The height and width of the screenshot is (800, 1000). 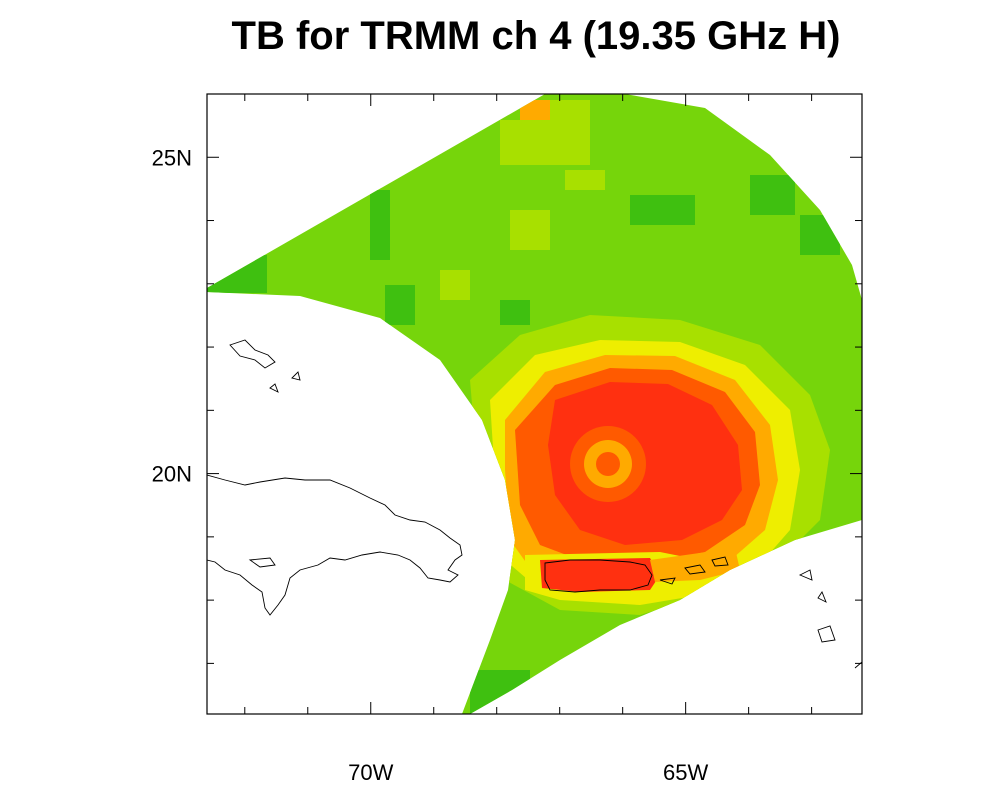 I want to click on coast-virgin-islands, so click(x=706, y=565).